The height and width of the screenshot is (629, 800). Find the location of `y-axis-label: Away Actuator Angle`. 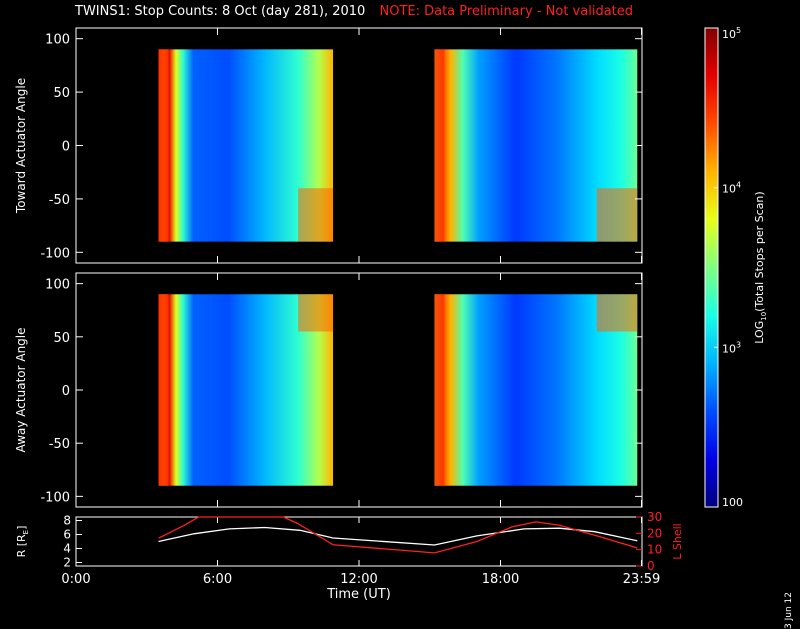

y-axis-label: Away Actuator Angle is located at coordinates (21, 389).